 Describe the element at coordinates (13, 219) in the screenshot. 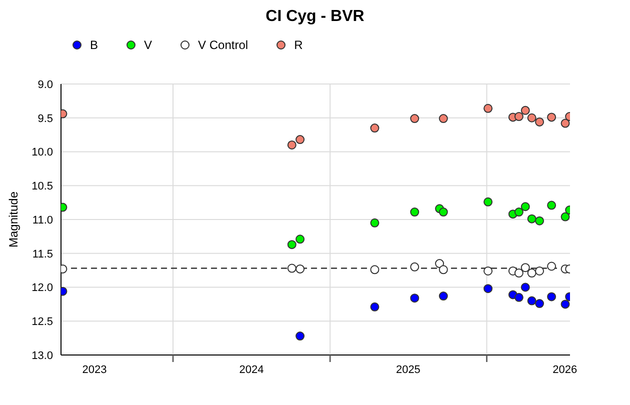

I see `y-axis-title: Magnitude` at that location.